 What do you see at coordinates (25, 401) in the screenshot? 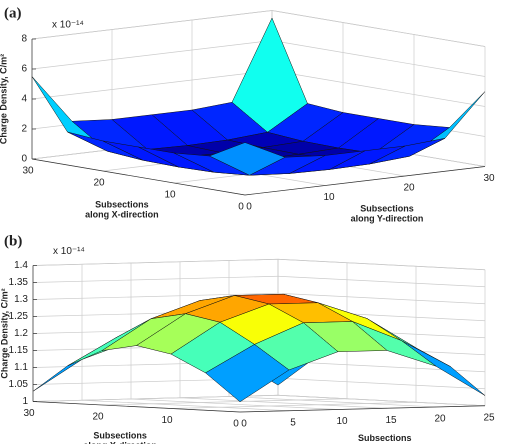
I see `z-tick-label: 1` at bounding box center [25, 401].